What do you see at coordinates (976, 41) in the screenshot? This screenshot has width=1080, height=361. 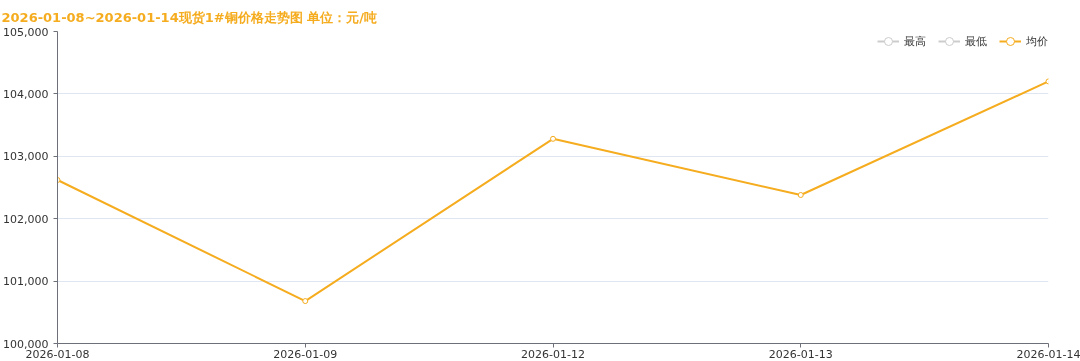 I see `legend-label: 最低` at bounding box center [976, 41].